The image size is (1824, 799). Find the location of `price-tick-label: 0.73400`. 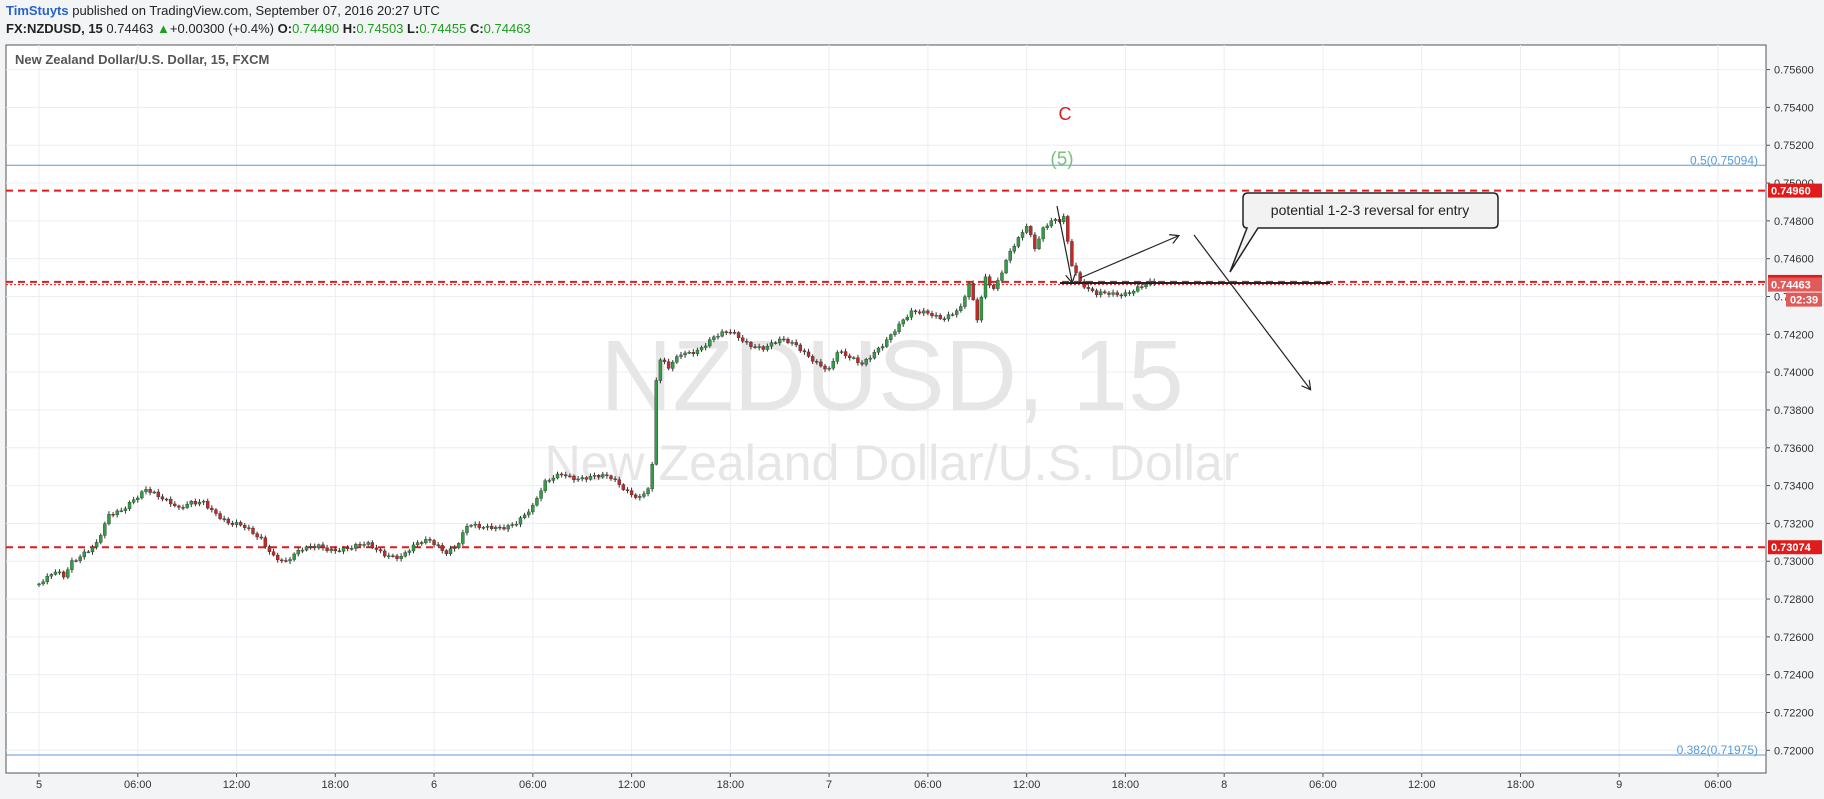

price-tick-label: 0.73400 is located at coordinates (1794, 487).